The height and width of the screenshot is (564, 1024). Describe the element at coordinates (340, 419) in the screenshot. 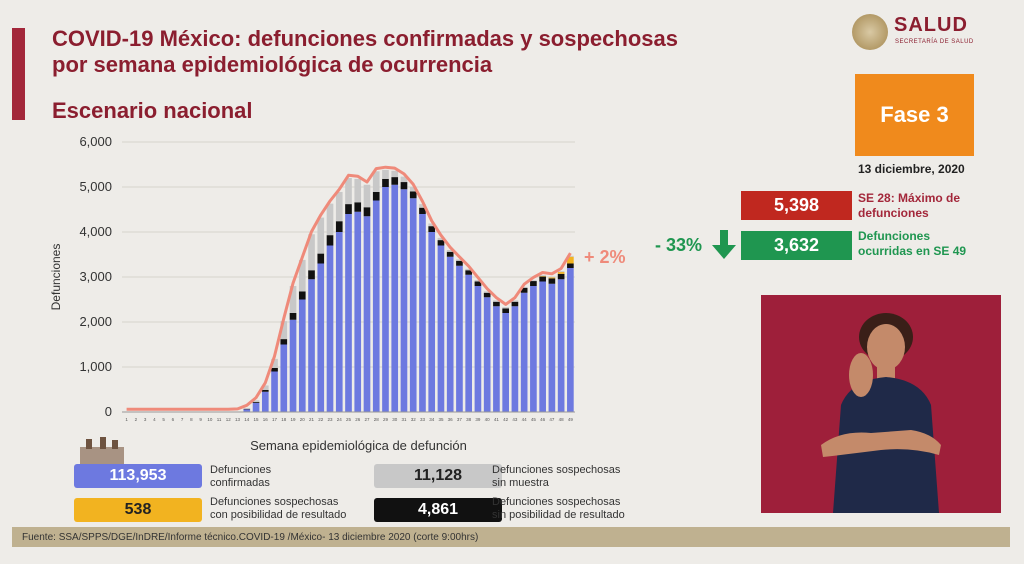

I see `x-tick-label: 24` at that location.